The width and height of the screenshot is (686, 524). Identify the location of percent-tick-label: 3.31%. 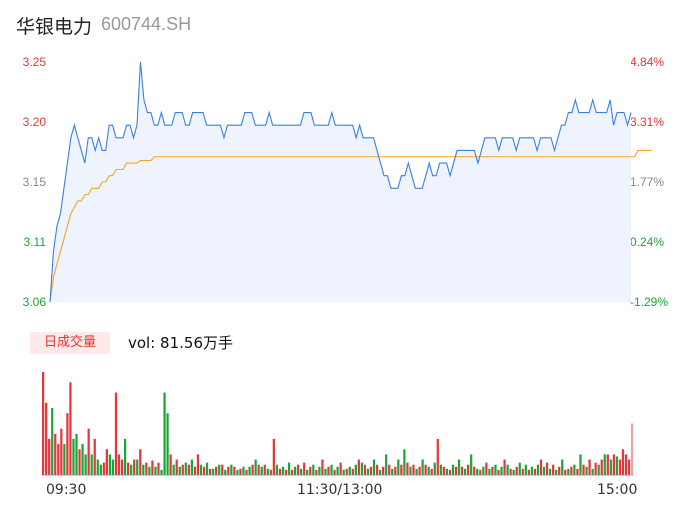
(647, 122).